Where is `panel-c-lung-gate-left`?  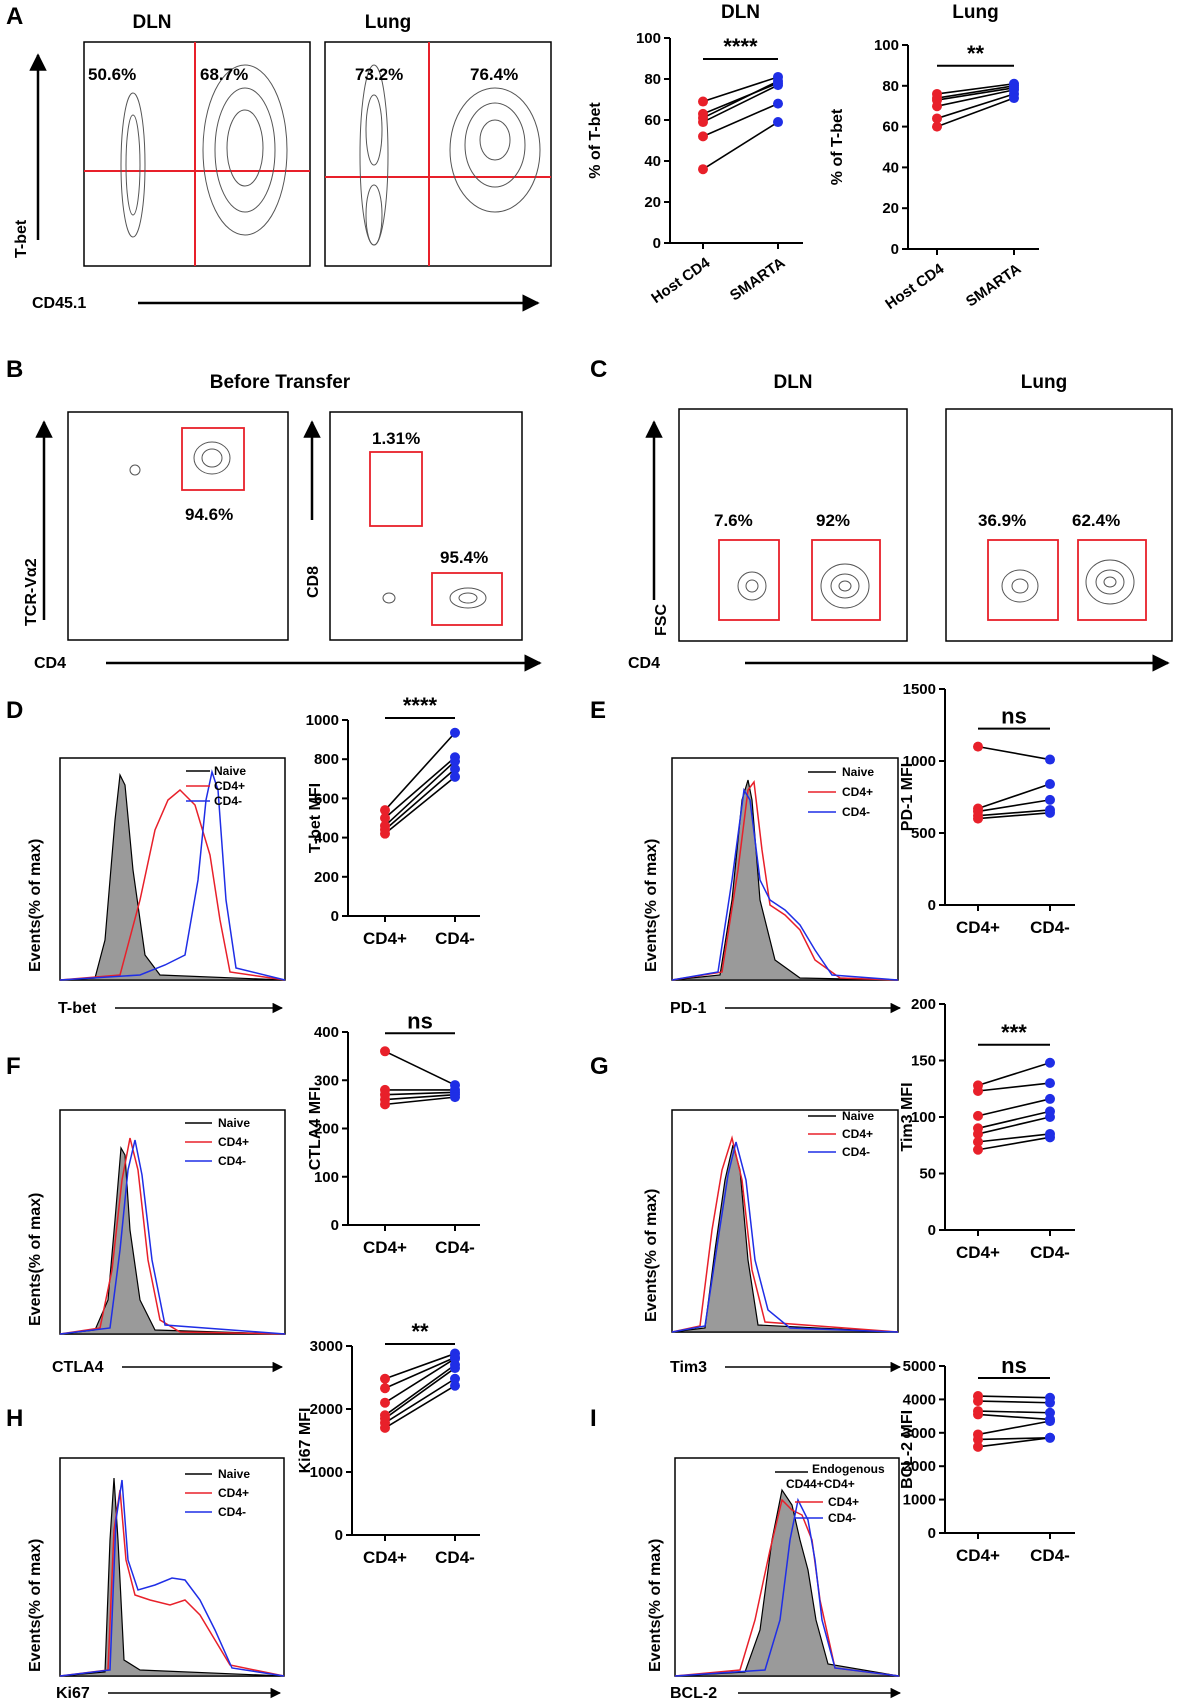 panel-c-lung-gate-left is located at coordinates (1023, 580).